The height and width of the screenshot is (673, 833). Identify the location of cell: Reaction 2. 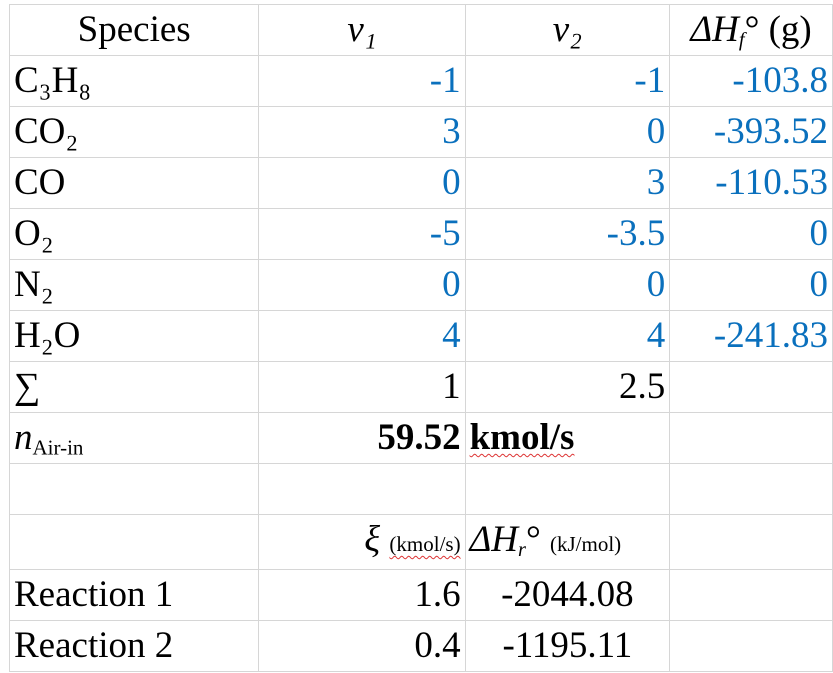
(134, 646).